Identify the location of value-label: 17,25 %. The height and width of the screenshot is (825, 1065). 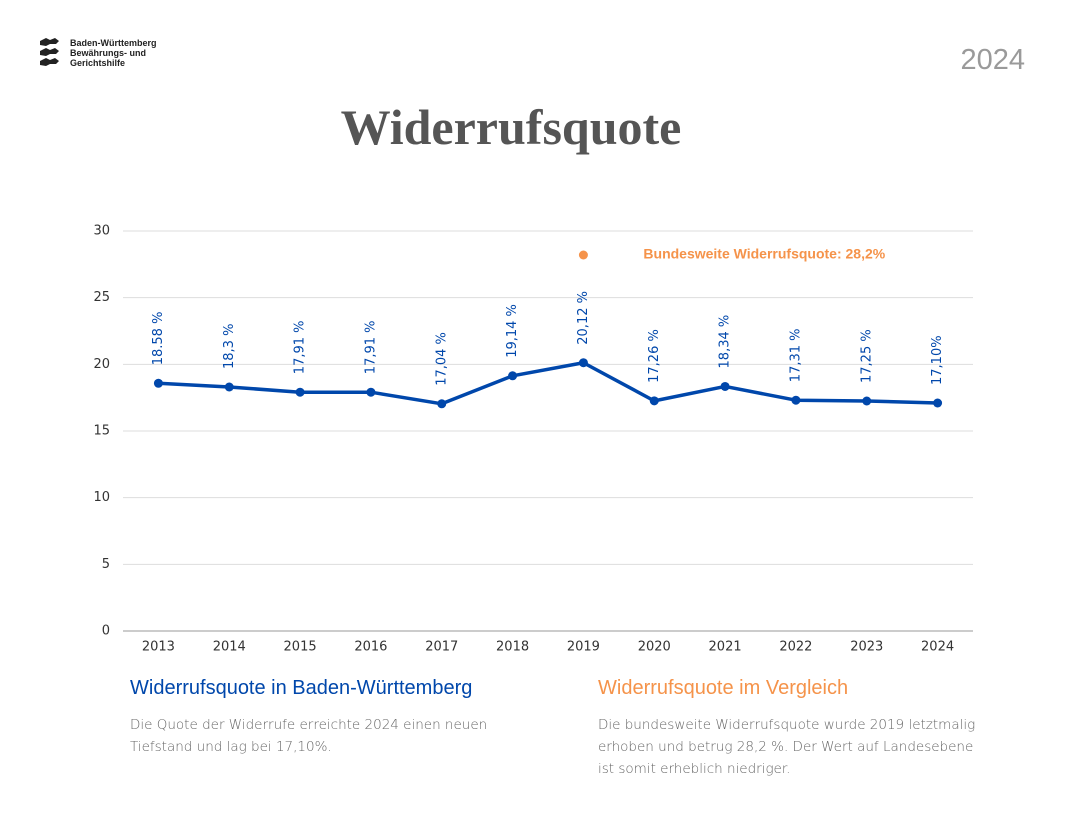
(866, 356).